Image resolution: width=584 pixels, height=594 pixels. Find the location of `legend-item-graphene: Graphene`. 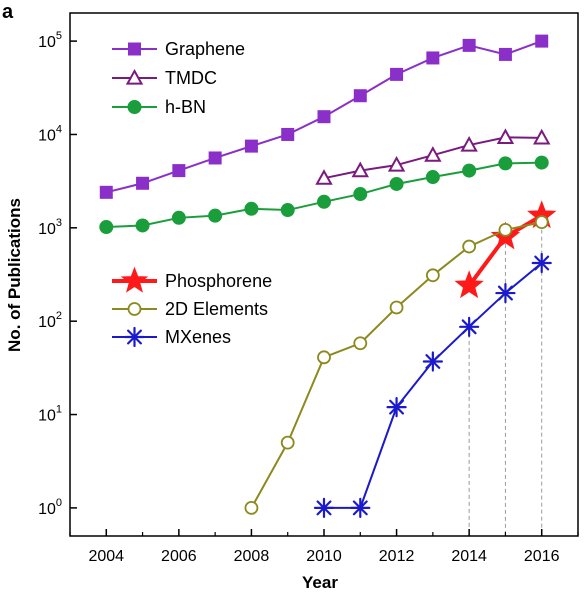

legend-item-graphene: Graphene is located at coordinates (178, 49).